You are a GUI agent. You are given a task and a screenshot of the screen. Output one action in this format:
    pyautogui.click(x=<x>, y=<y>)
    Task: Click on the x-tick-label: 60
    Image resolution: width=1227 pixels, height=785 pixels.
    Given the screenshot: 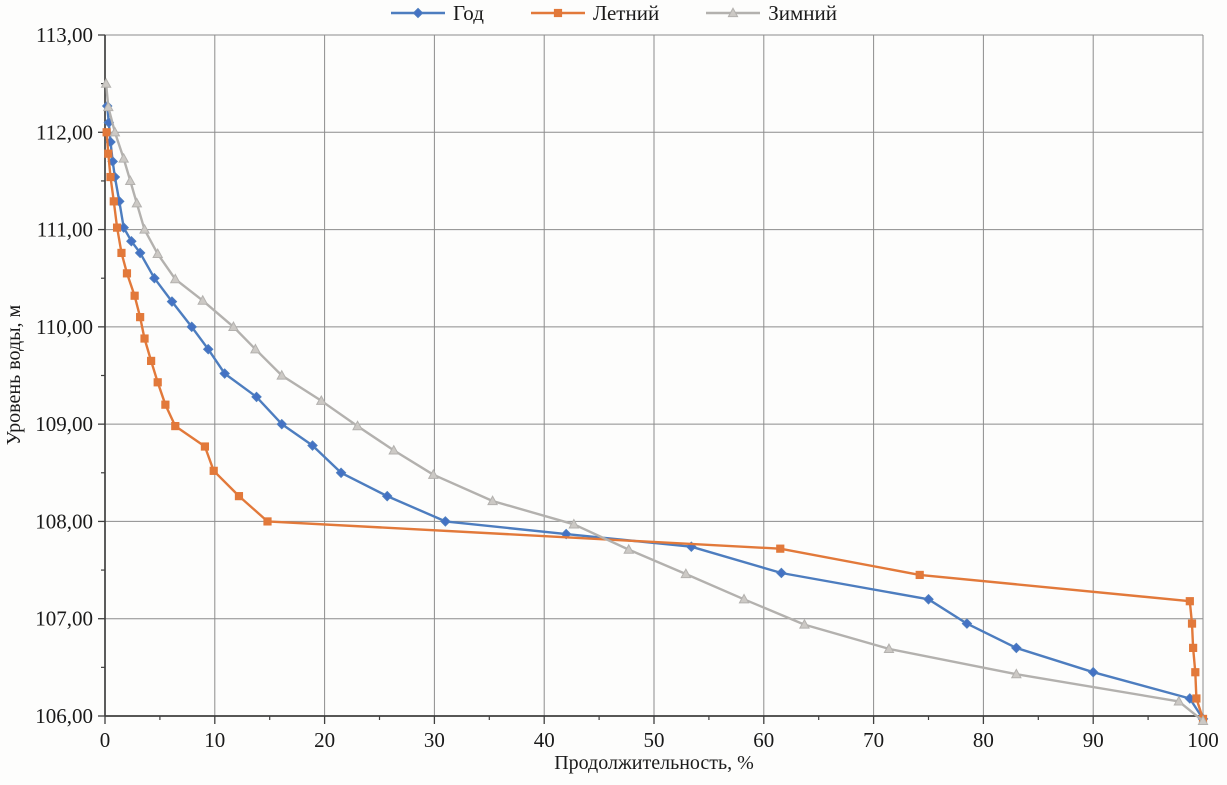 What is the action you would take?
    pyautogui.click(x=763, y=740)
    